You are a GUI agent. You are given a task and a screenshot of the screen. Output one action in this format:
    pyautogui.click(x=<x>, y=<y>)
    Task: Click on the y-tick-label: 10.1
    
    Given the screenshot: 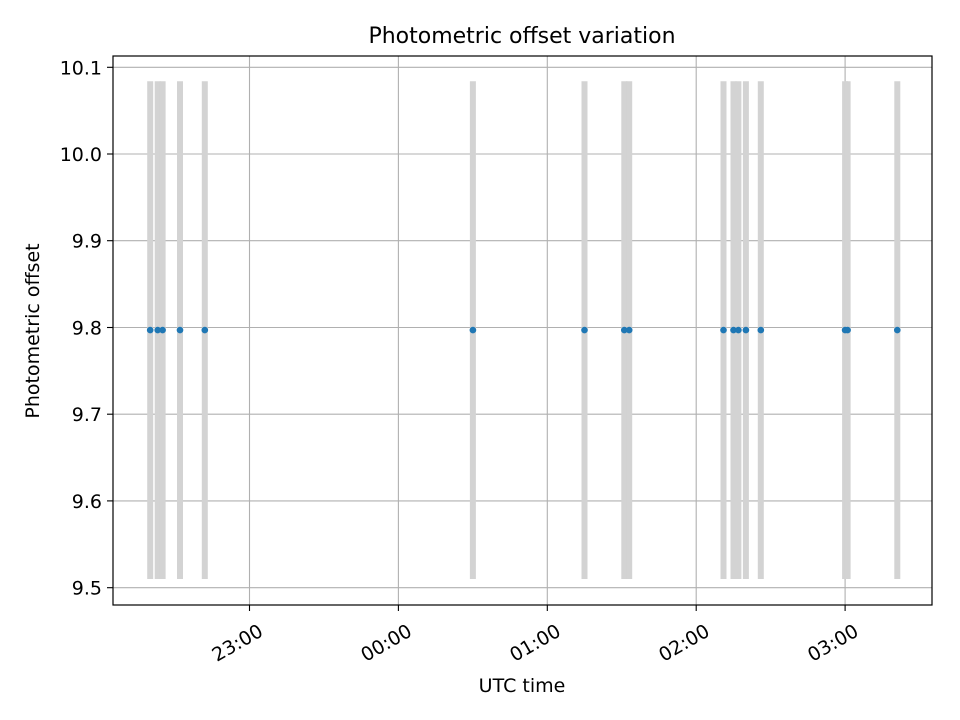 What is the action you would take?
    pyautogui.click(x=81, y=68)
    